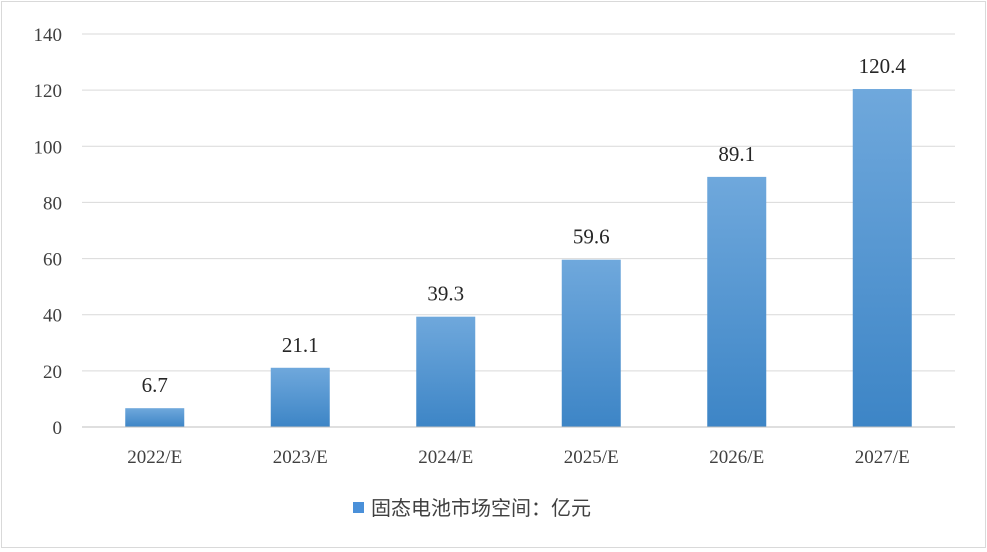 The height and width of the screenshot is (552, 987). What do you see at coordinates (481, 508) in the screenshot?
I see `legend-label: 固态电池市场空间：亿元` at bounding box center [481, 508].